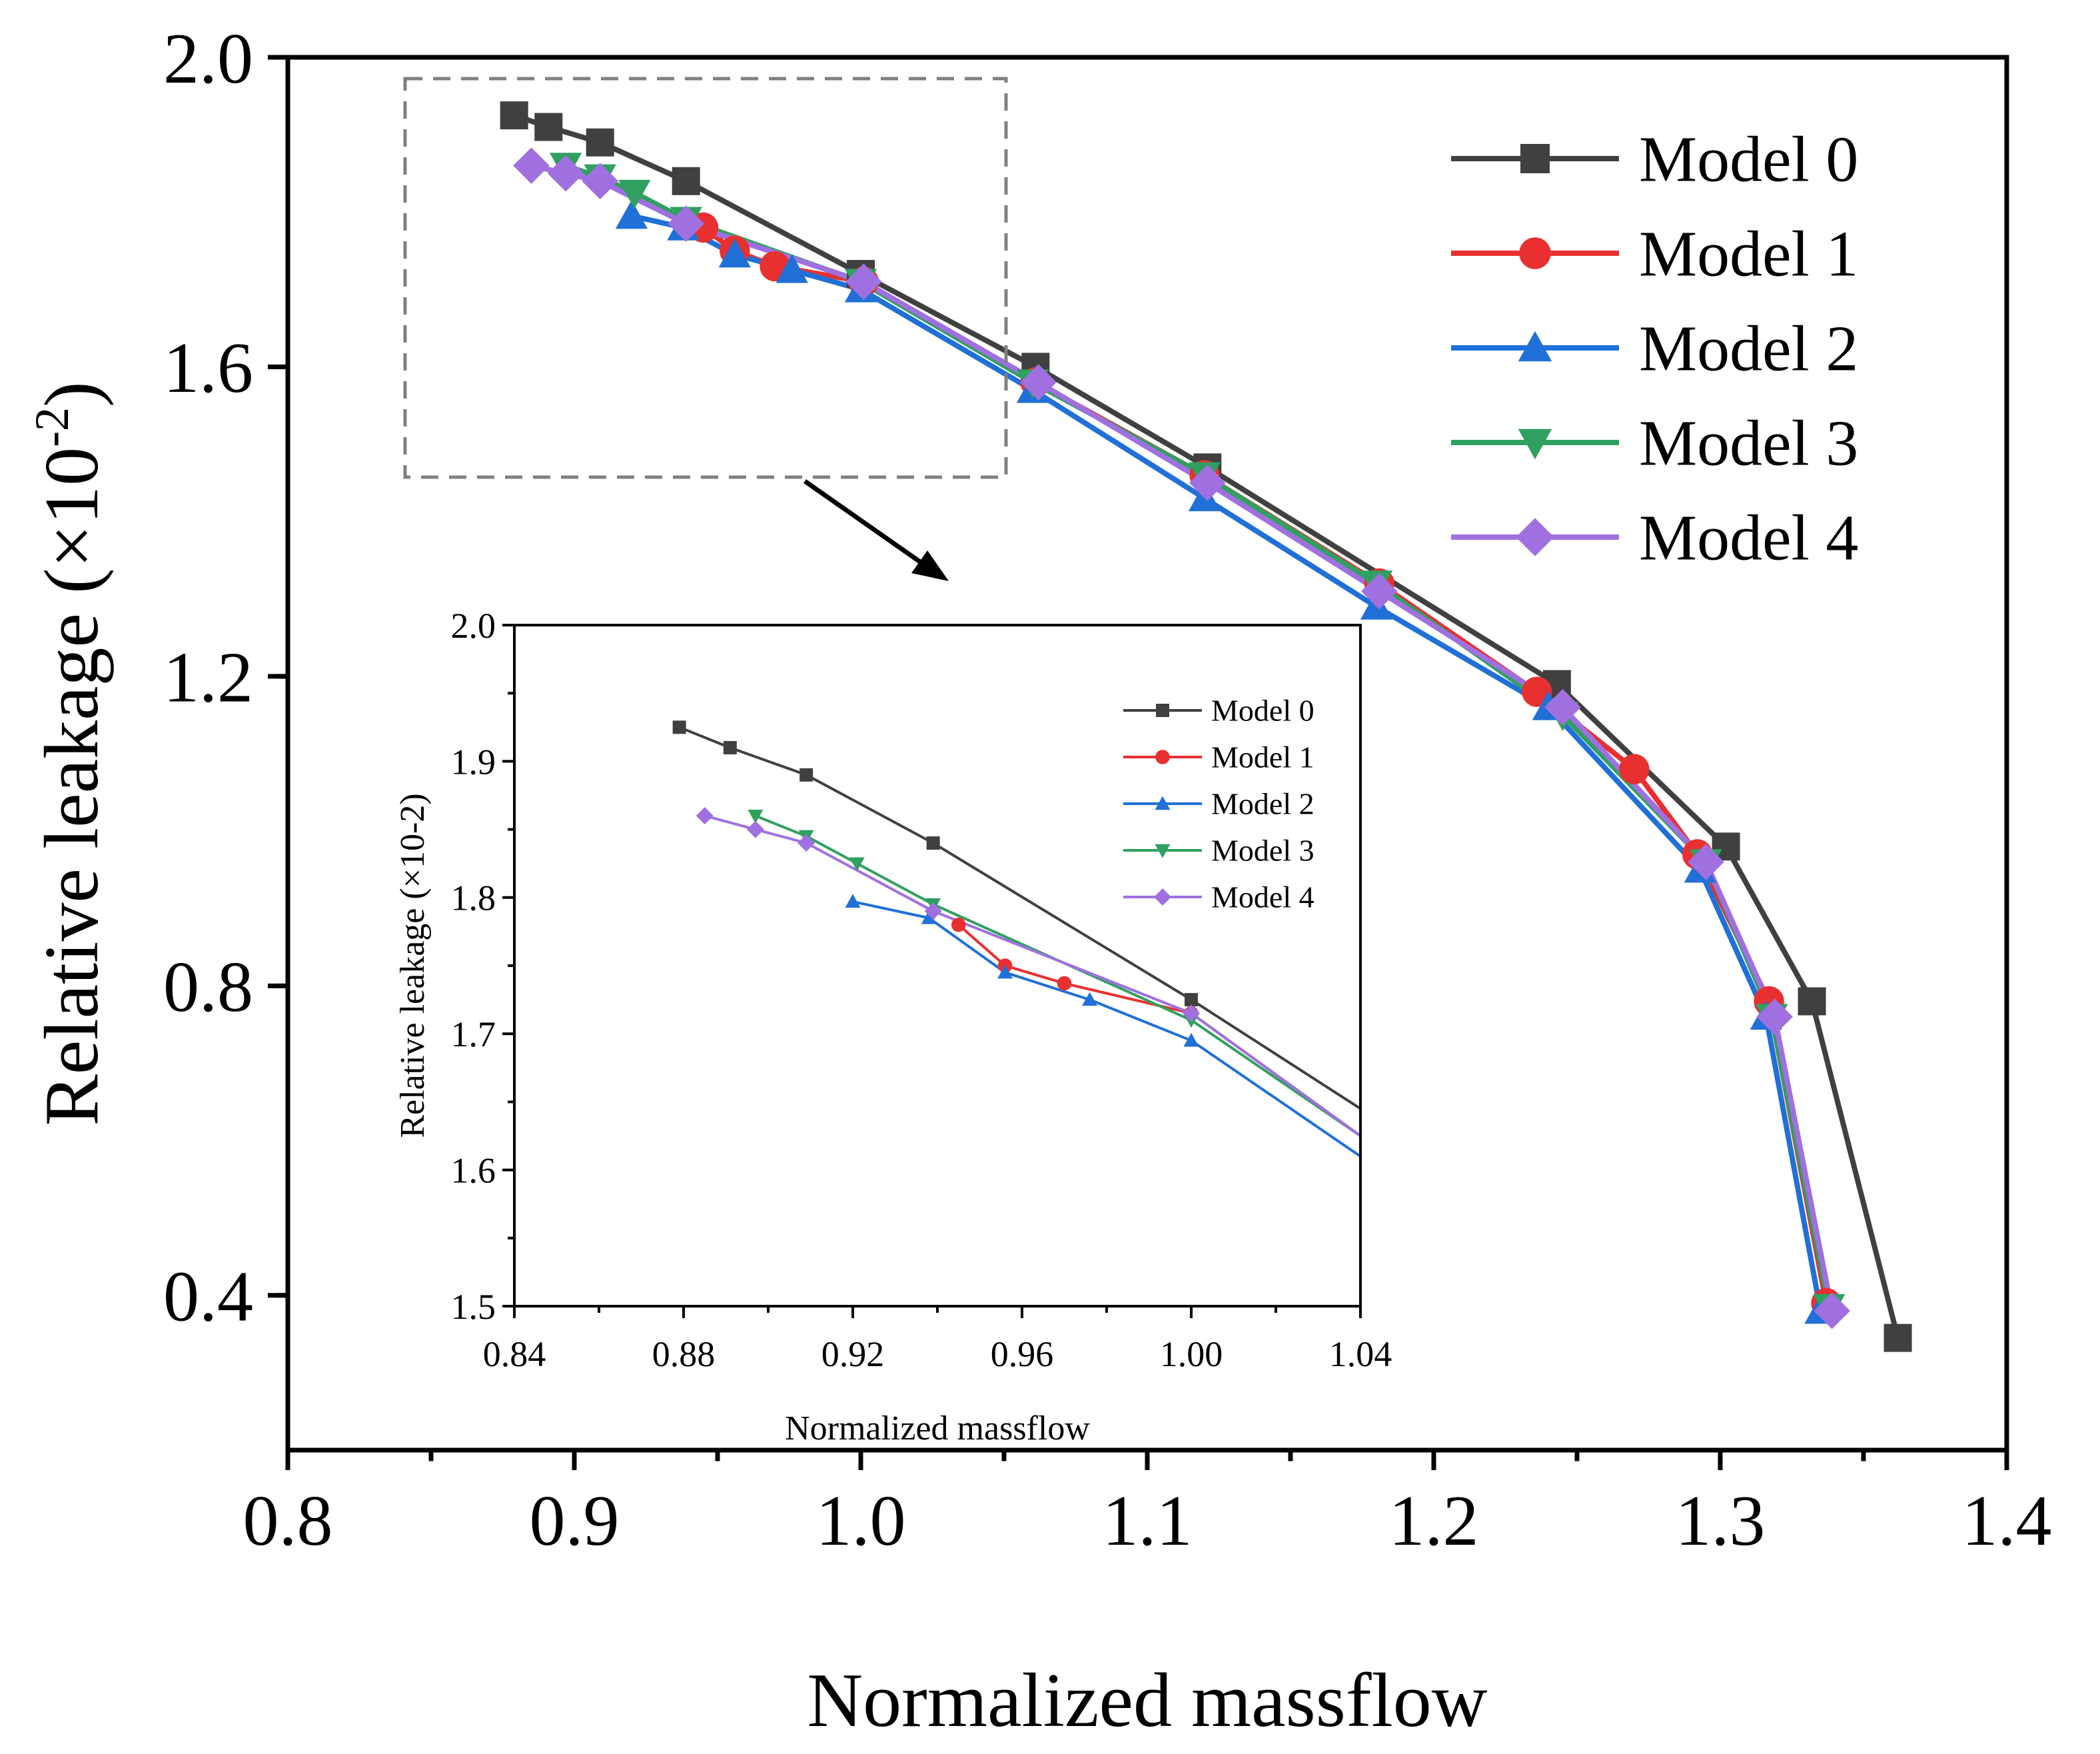  What do you see at coordinates (865, 523) in the screenshot?
I see `zoom-arrow-line` at bounding box center [865, 523].